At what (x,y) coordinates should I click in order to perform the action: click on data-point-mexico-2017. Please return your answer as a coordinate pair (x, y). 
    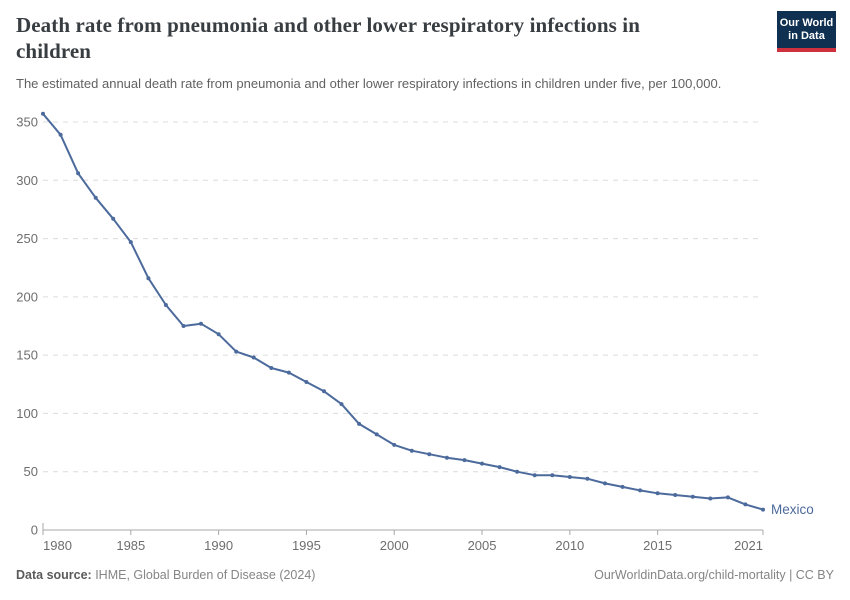
    Looking at the image, I should click on (692, 496).